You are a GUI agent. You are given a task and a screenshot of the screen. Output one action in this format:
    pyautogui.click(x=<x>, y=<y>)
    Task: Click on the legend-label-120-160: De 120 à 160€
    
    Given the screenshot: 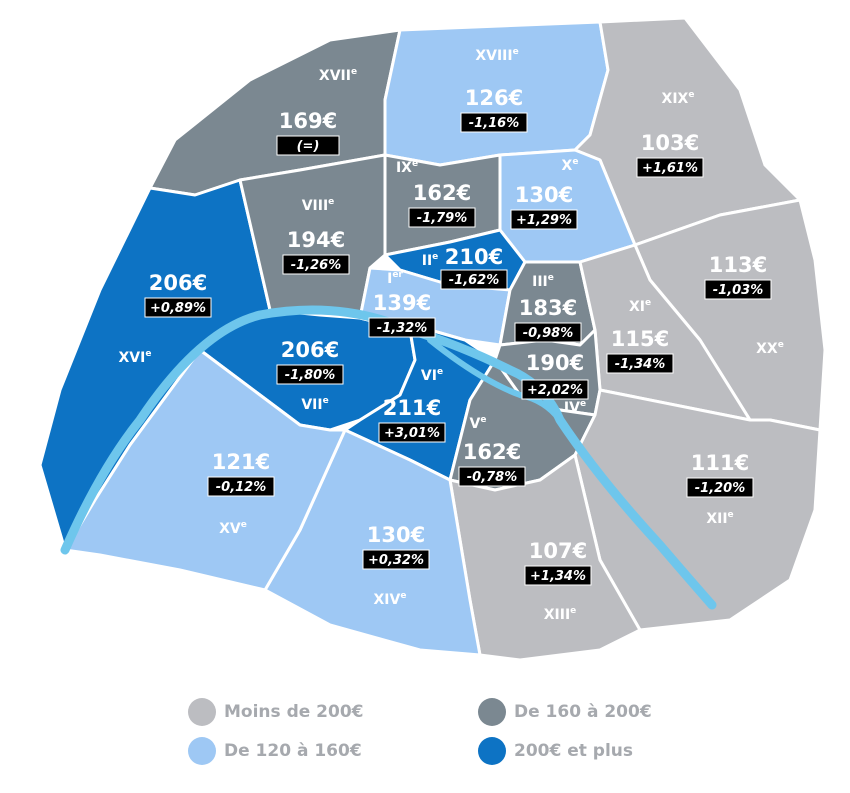 What is the action you would take?
    pyautogui.click(x=293, y=751)
    